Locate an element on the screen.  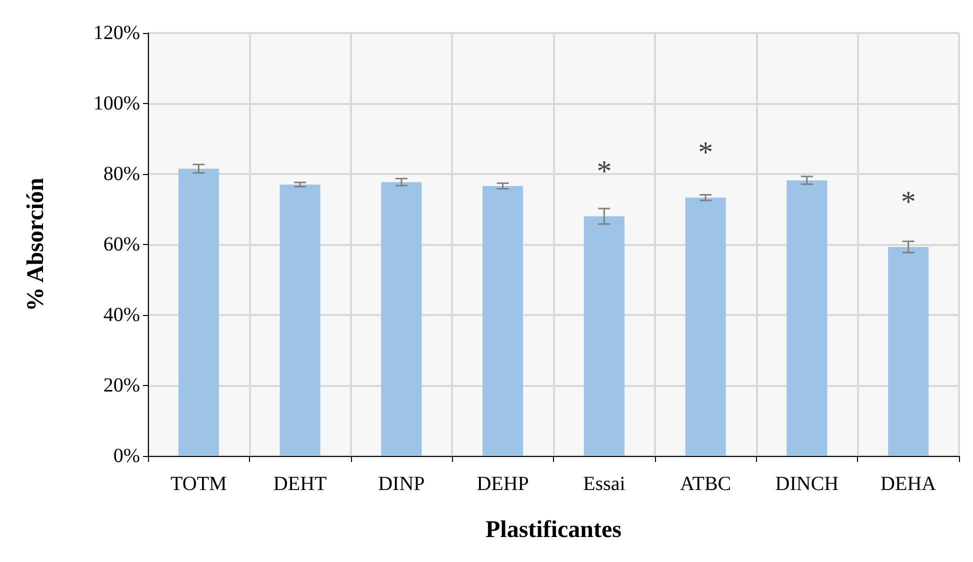
x-tick-label: ATBC is located at coordinates (706, 484).